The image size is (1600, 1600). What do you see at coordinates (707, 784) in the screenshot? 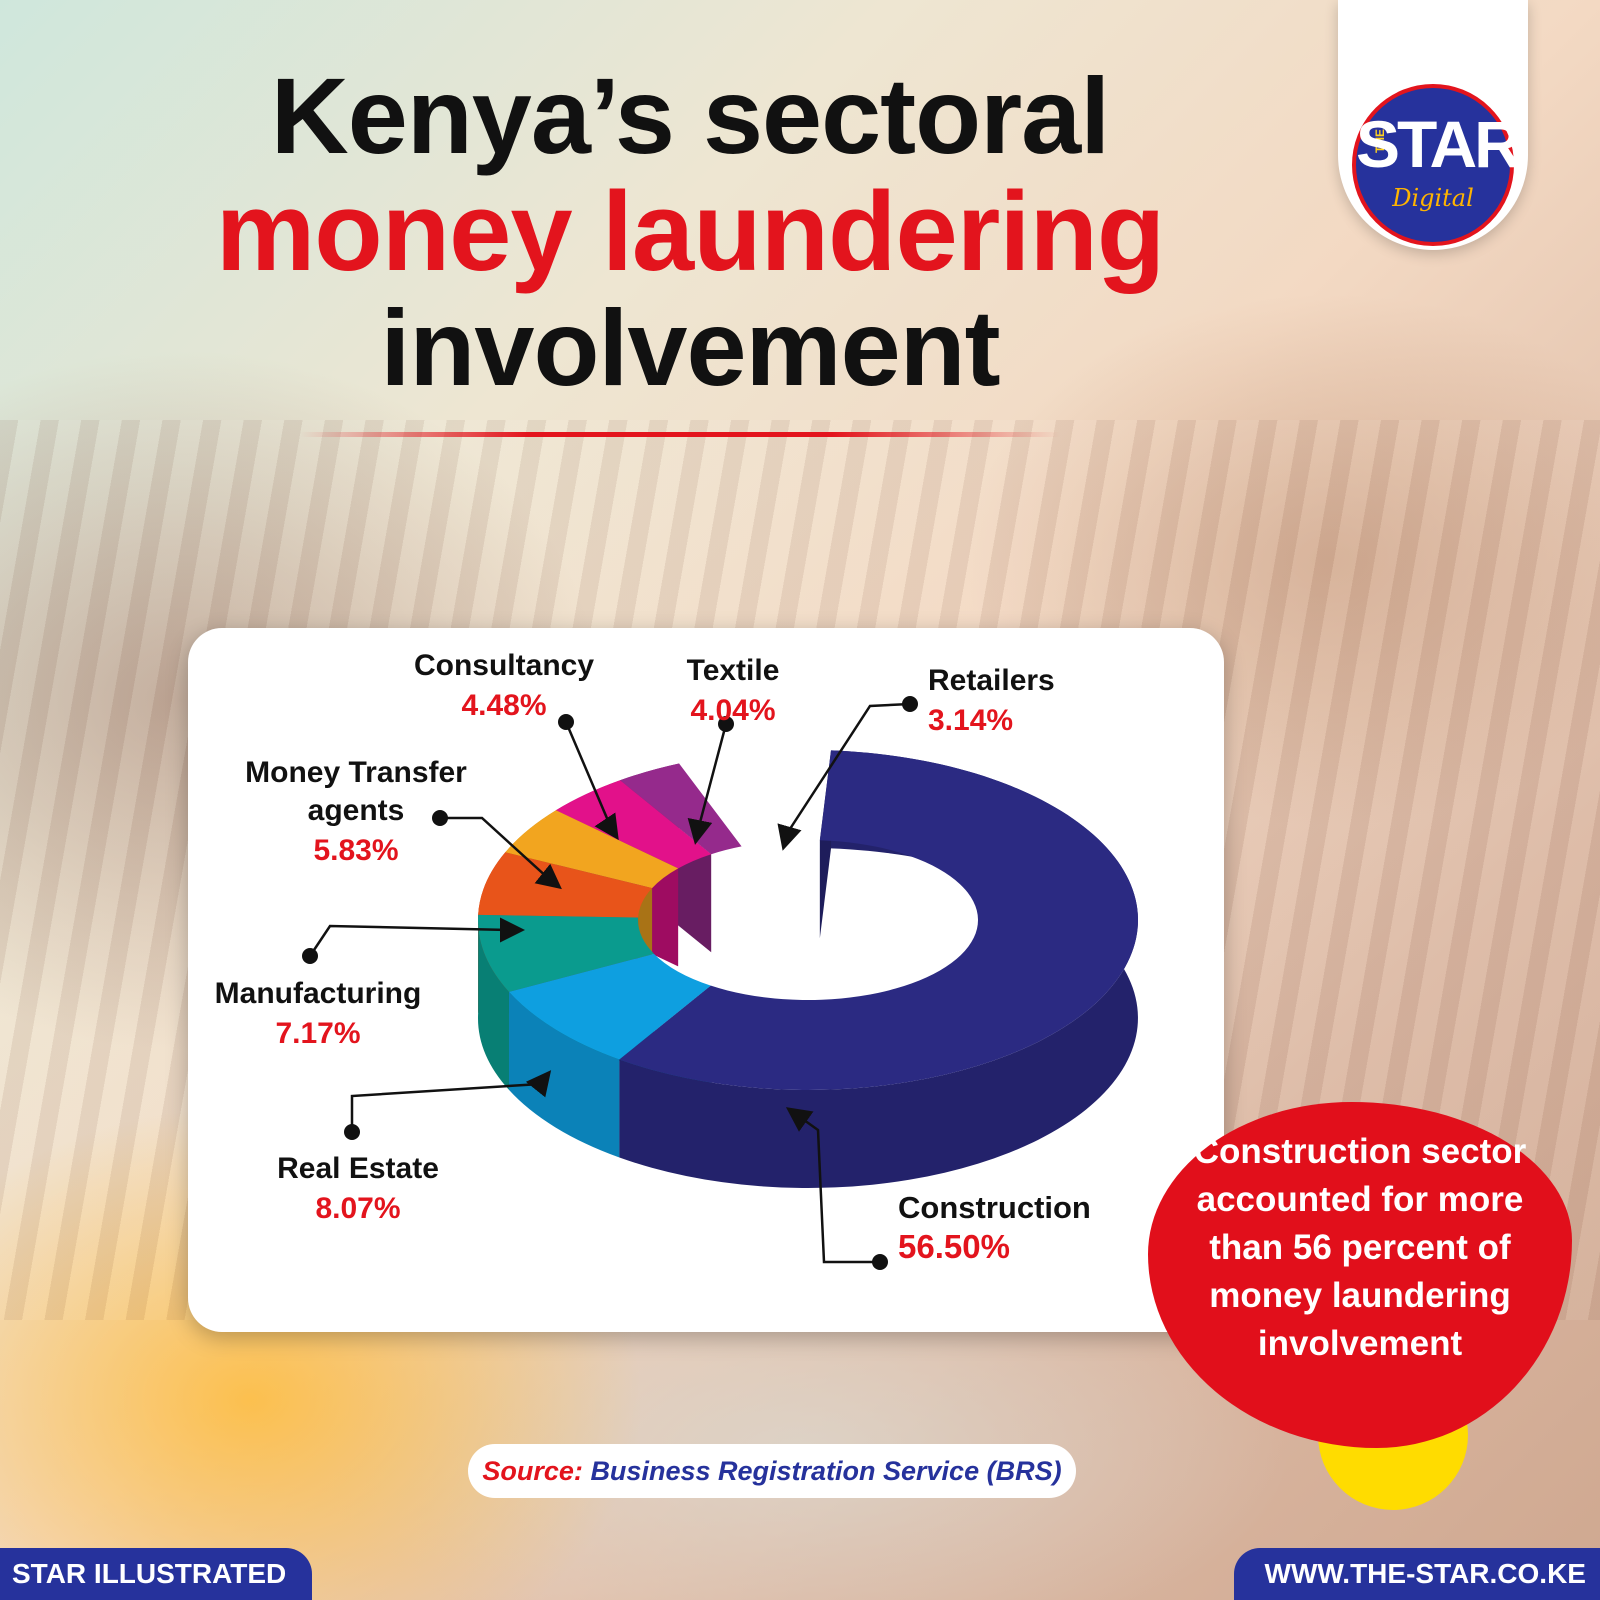
I see `leader-line-textile` at bounding box center [707, 784].